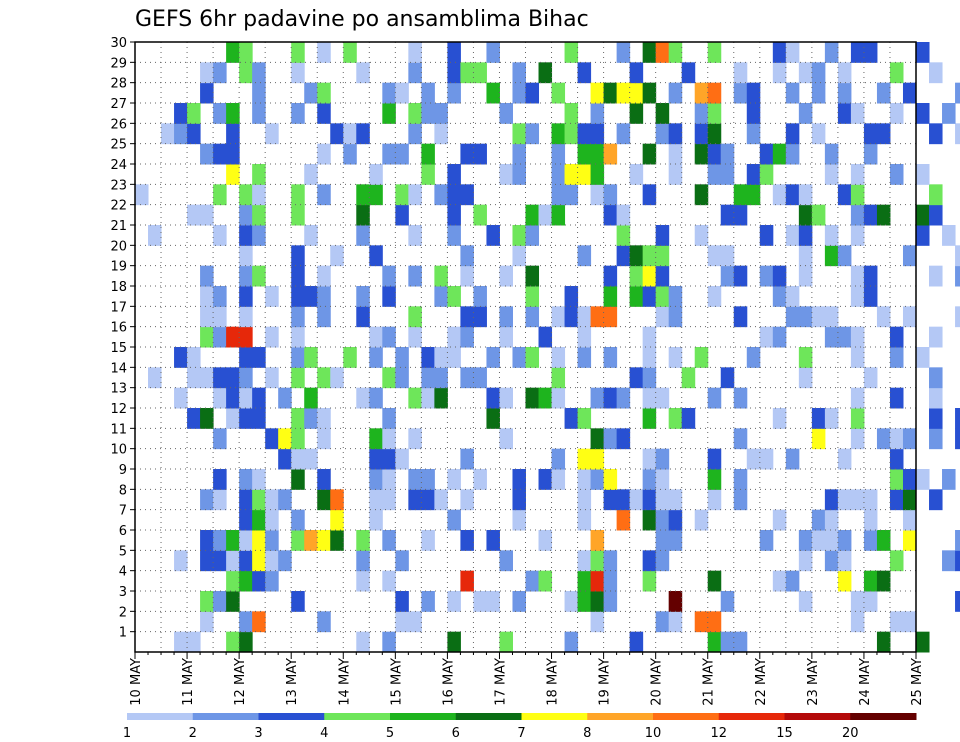  Describe the element at coordinates (118, 226) in the screenshot. I see `y-tick-label: 21` at that location.